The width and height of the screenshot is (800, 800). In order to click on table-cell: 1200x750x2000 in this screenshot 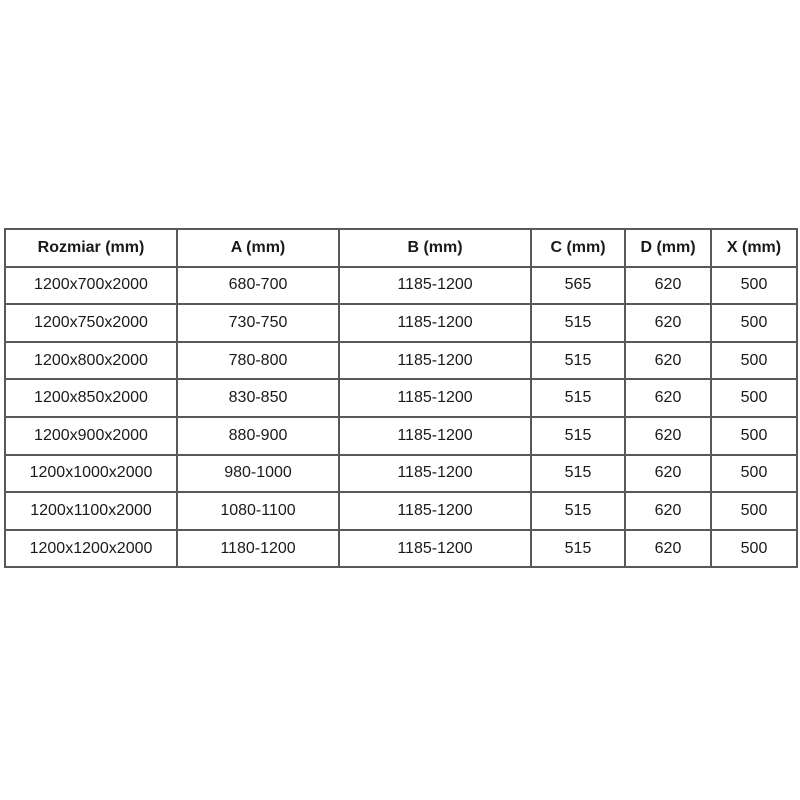, I will do `click(91, 323)`.